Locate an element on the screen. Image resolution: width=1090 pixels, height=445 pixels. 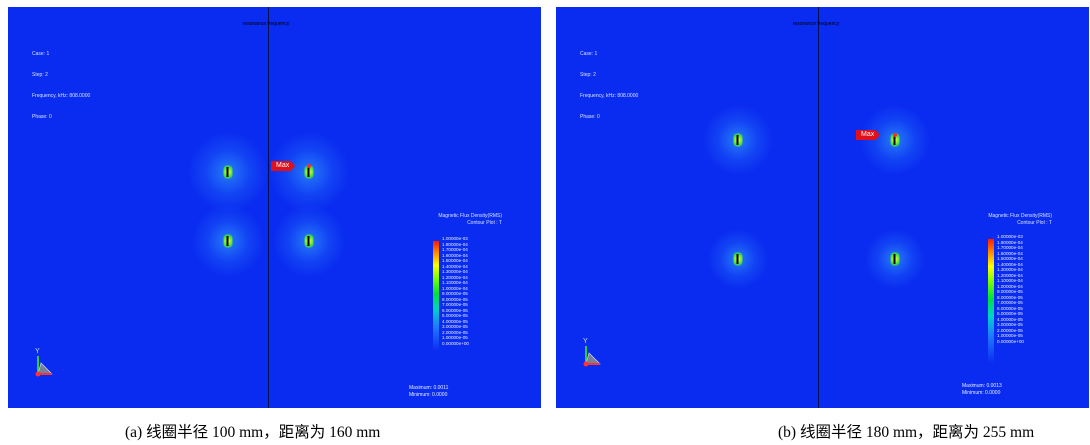
min-max-readout: Maximum: 0.0013 Minimum: 0.0000 is located at coordinates (982, 390).